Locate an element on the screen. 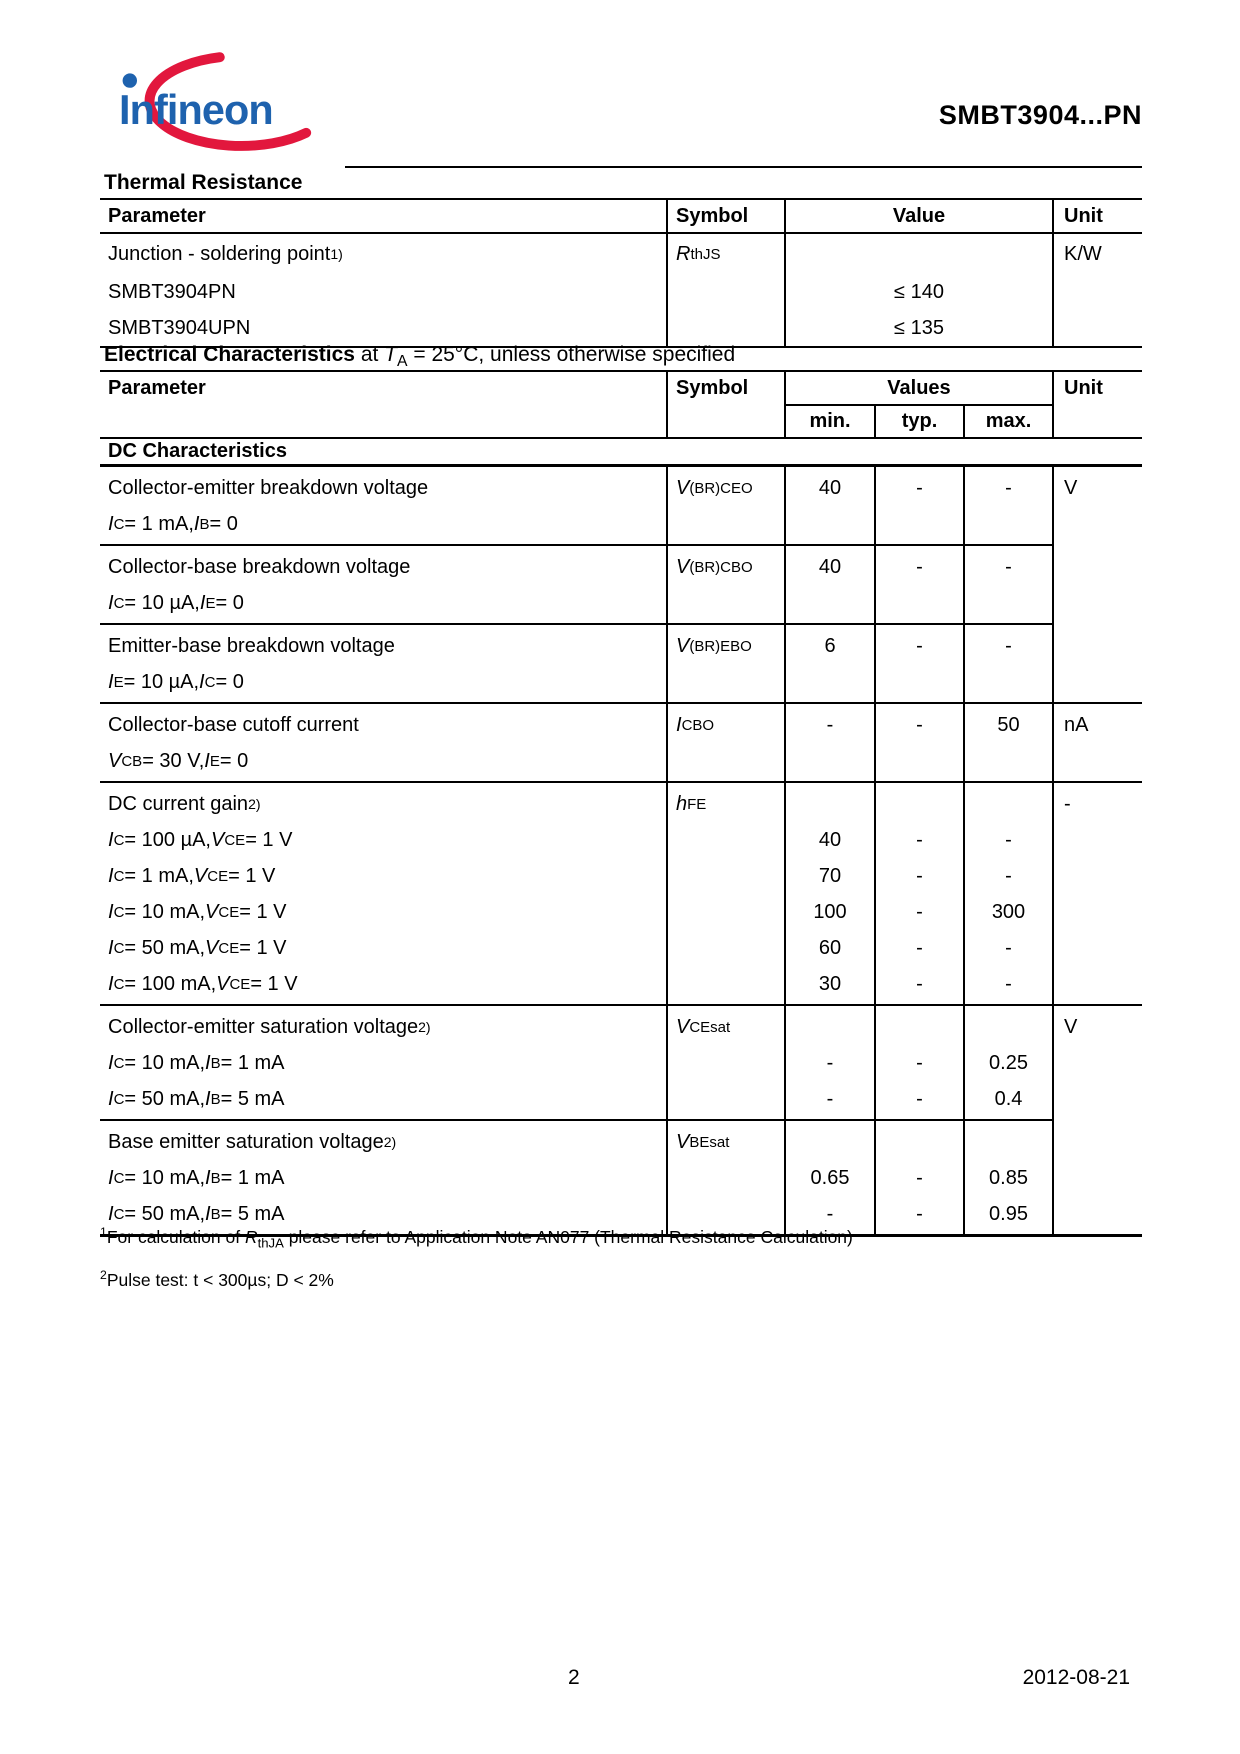 The width and height of the screenshot is (1240, 1754). thermal-value-cell: ≤ 135 is located at coordinates (918, 328).